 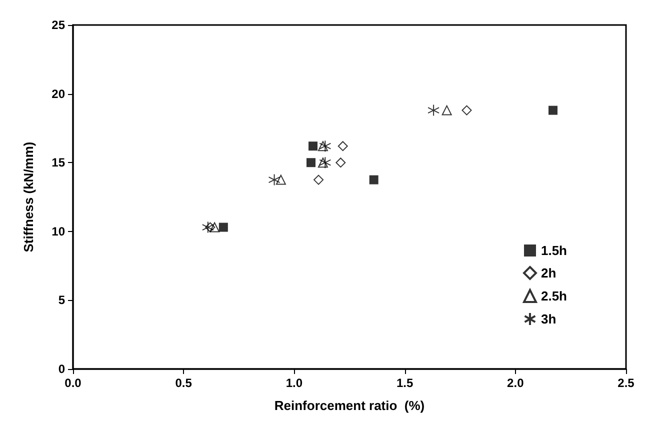 I want to click on x-tick-label: 0.5, so click(x=183, y=383).